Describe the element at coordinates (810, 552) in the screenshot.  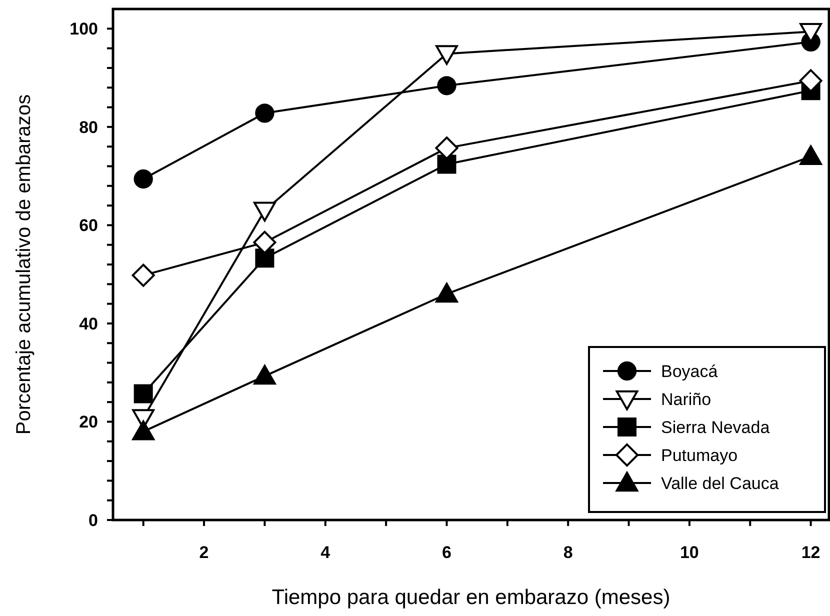
I see `x-tick-label: 12` at that location.